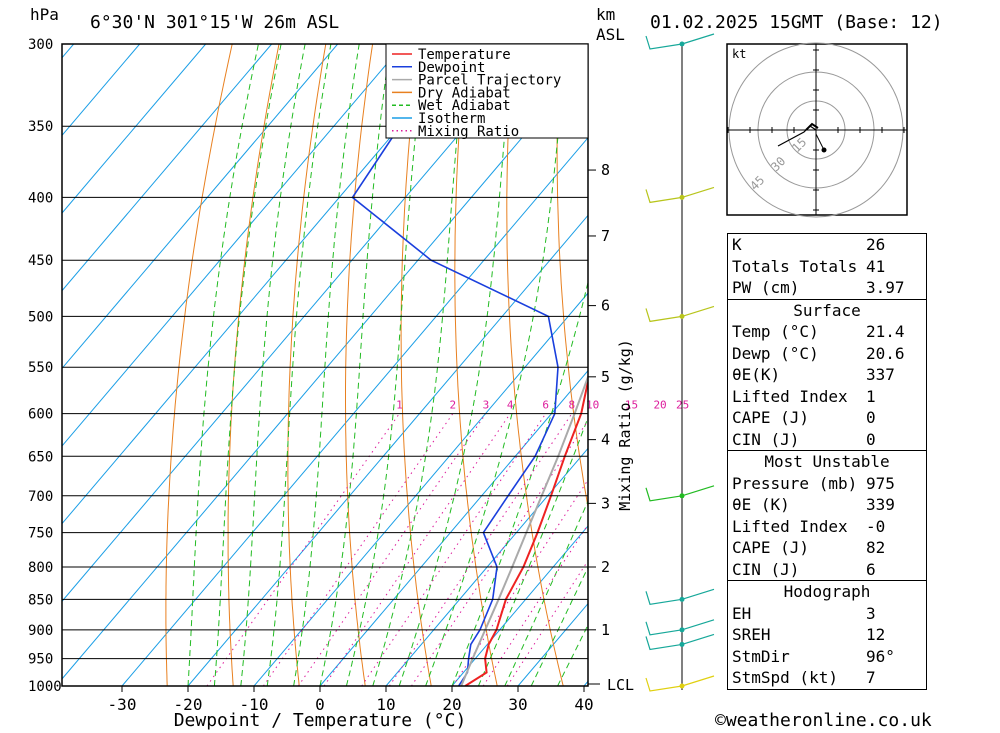 The image size is (1000, 733). Describe the element at coordinates (592, 405) in the screenshot. I see `mixing-ratio-label: 10` at that location.